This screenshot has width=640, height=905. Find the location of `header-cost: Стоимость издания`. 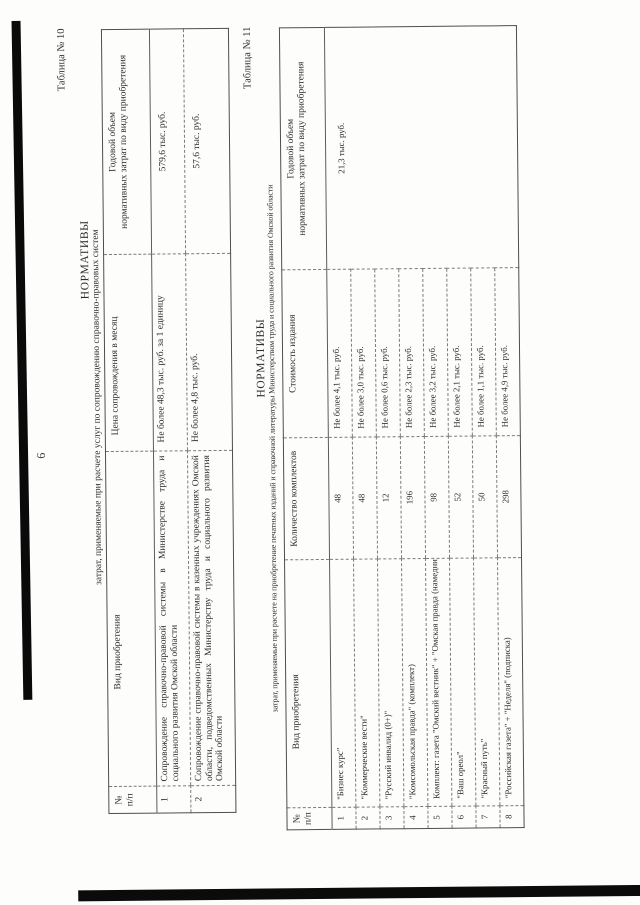

header-cost: Стоимость издания is located at coordinates (305, 353).